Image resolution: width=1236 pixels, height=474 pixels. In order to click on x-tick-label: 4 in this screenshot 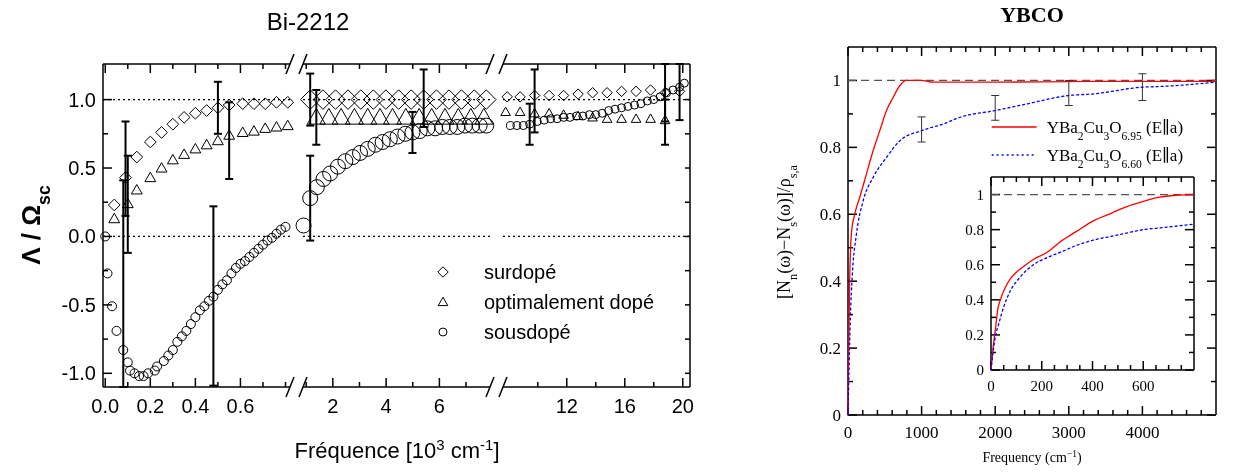, I will do `click(386, 406)`.